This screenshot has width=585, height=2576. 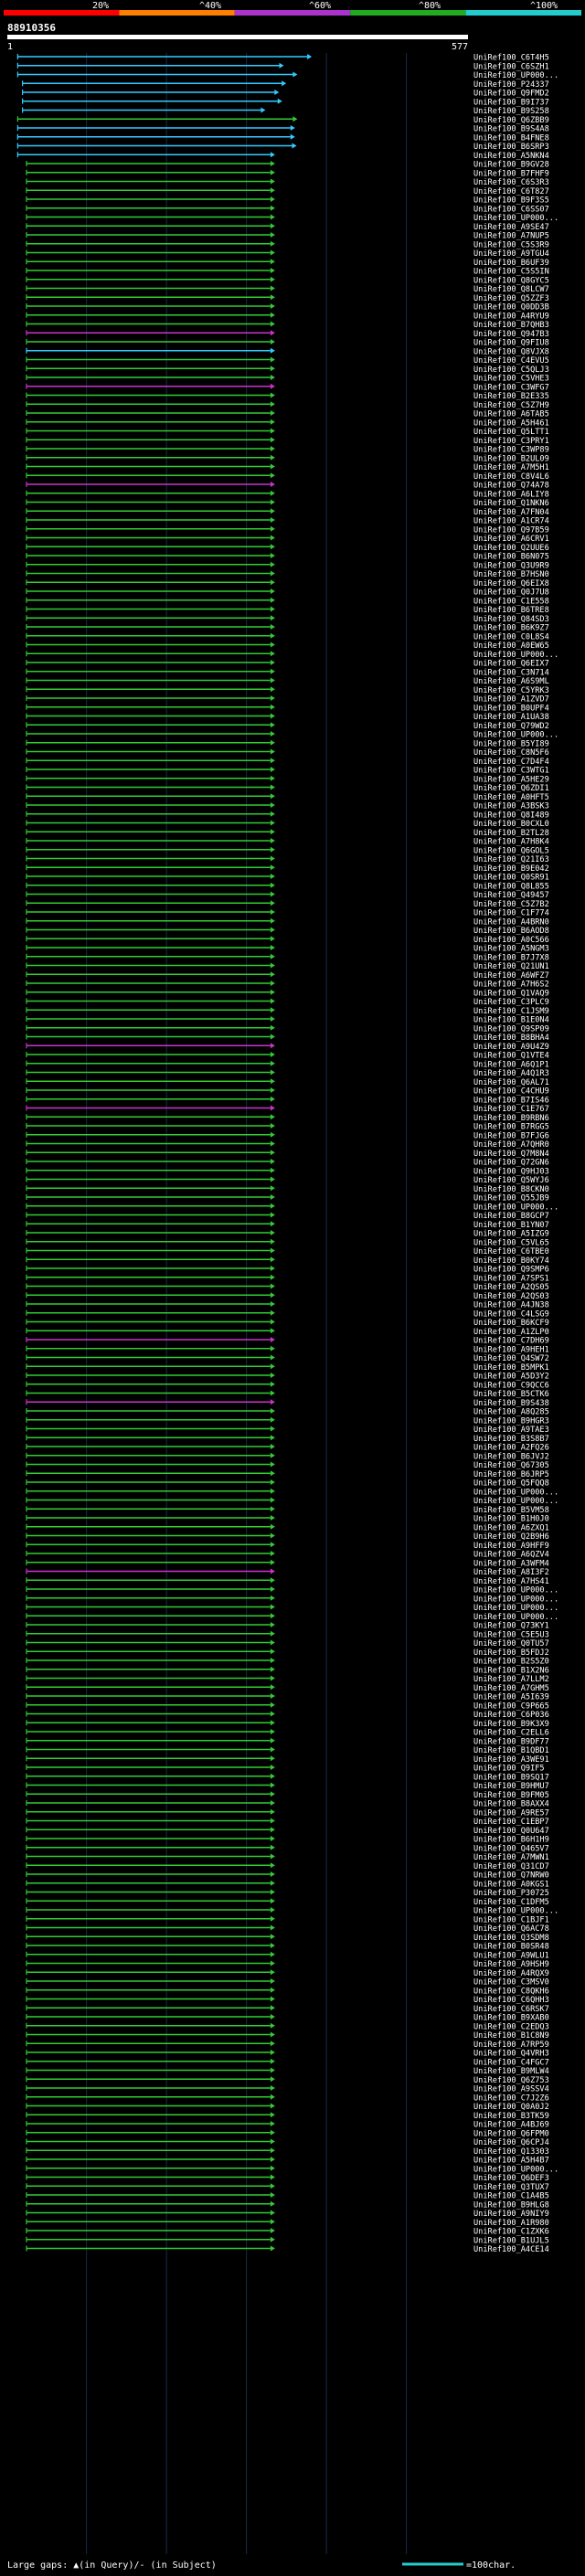 I want to click on hit-row: UniRef100_C6T4H5, so click(x=283, y=58).